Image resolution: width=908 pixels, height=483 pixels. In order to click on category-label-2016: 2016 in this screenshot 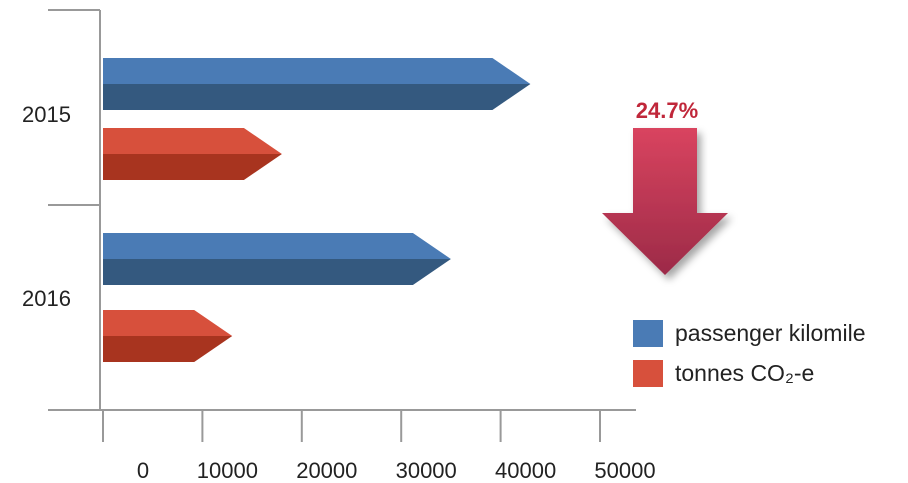, I will do `click(46, 298)`.